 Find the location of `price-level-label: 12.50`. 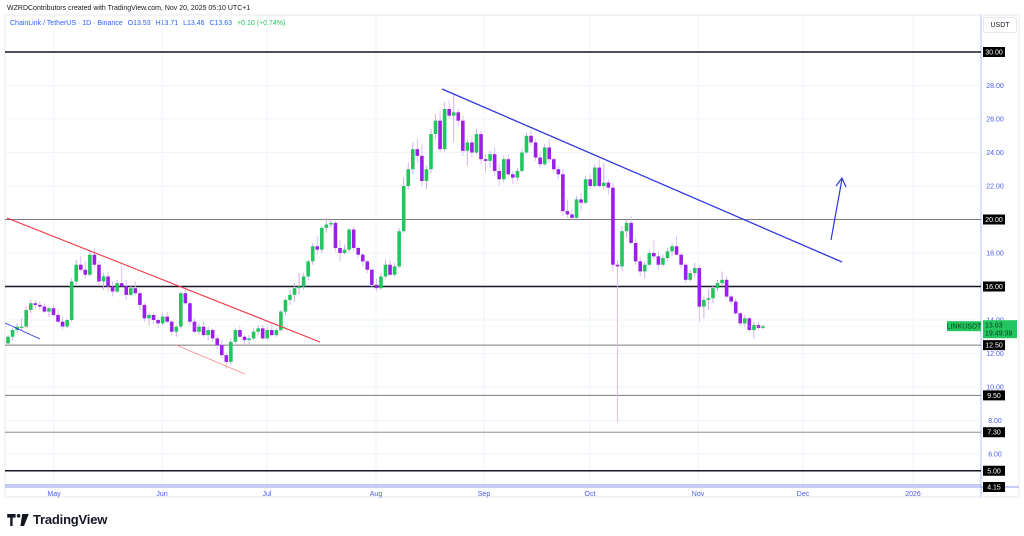

price-level-label: 12.50 is located at coordinates (994, 346).